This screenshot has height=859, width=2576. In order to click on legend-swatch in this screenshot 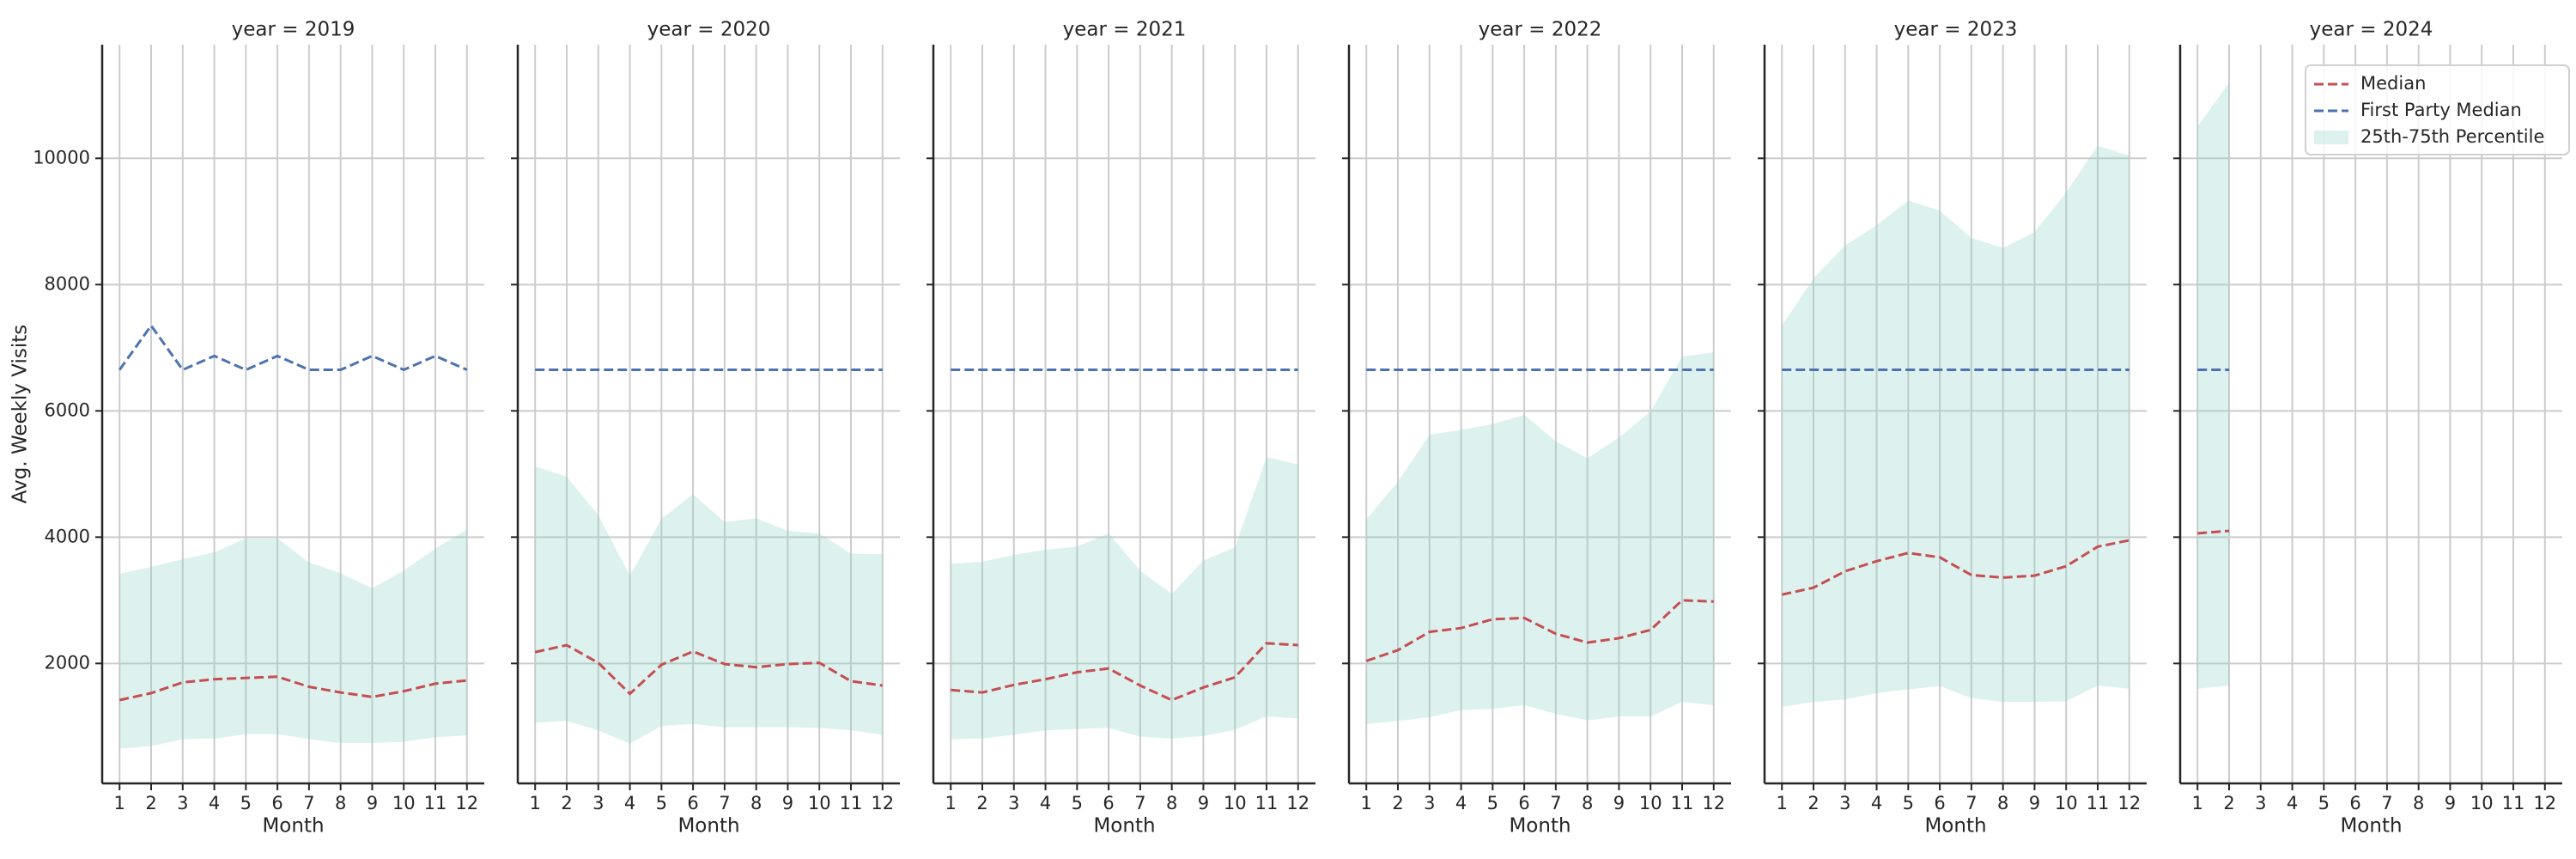, I will do `click(2331, 137)`.